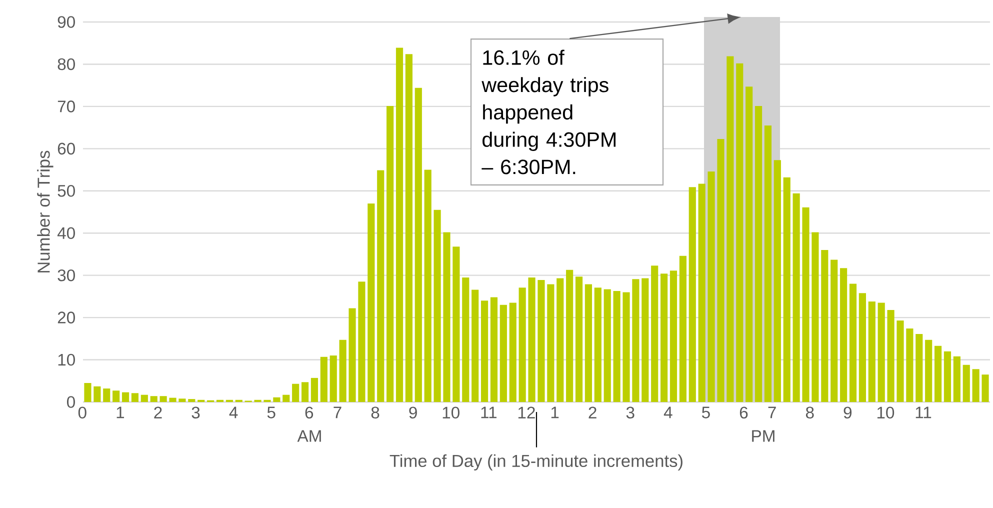 The width and height of the screenshot is (993, 508). I want to click on y-tick-label: 90, so click(66, 22).